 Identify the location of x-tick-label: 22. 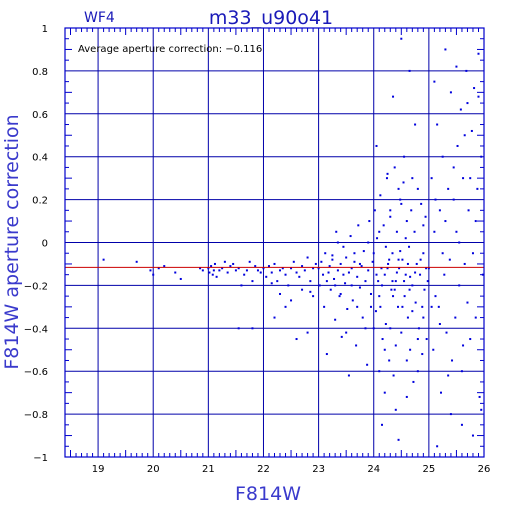
(263, 469).